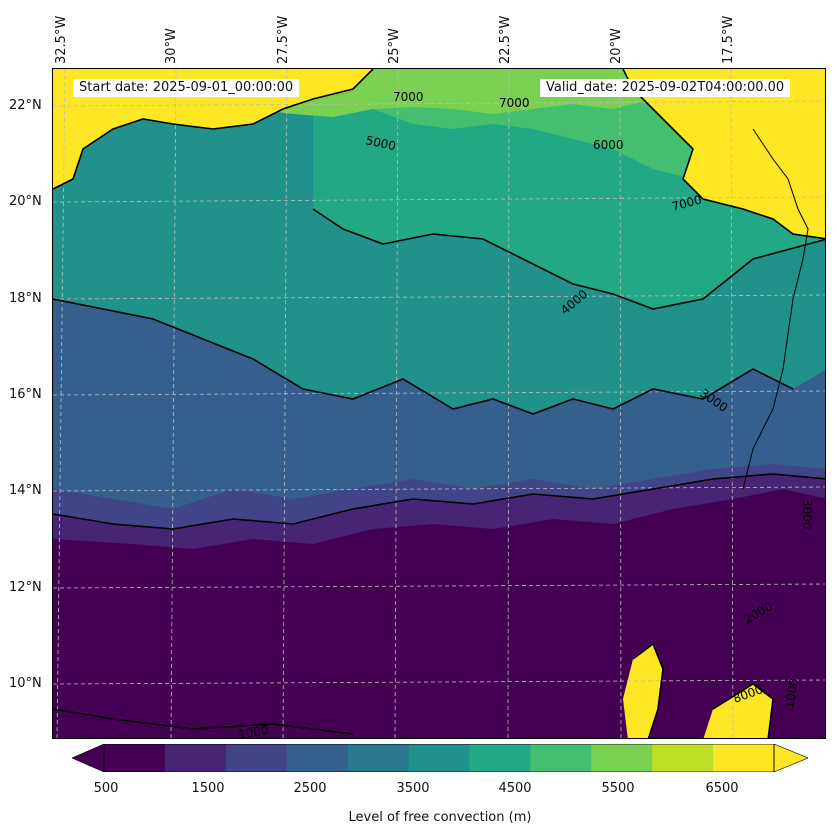  What do you see at coordinates (25, 298) in the screenshot?
I see `lat-label-18n: 18°N` at bounding box center [25, 298].